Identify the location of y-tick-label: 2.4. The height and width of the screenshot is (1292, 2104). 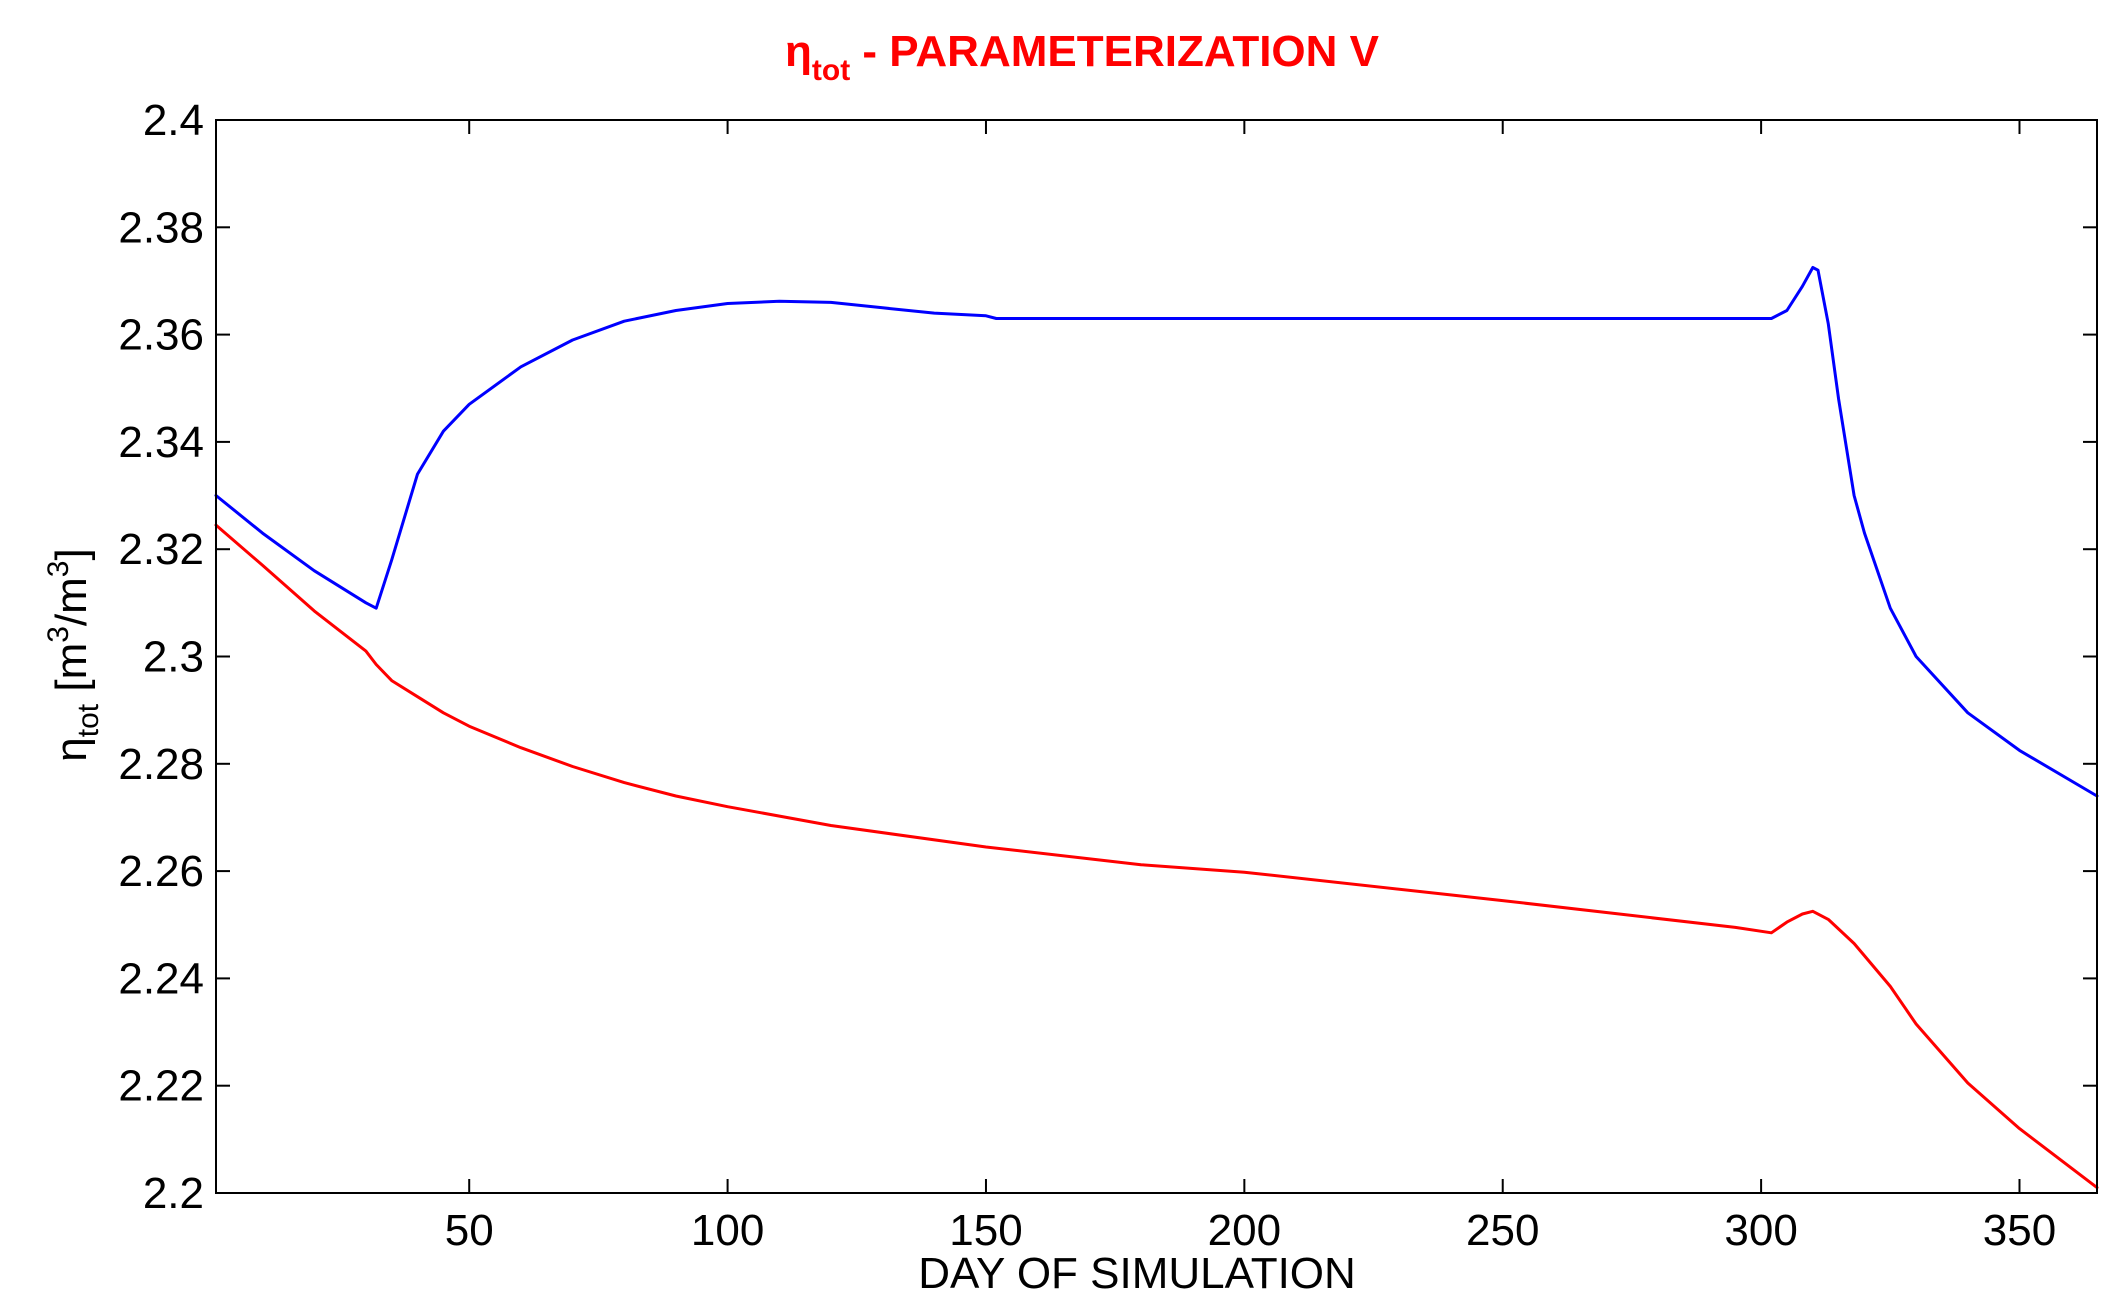
(173, 120).